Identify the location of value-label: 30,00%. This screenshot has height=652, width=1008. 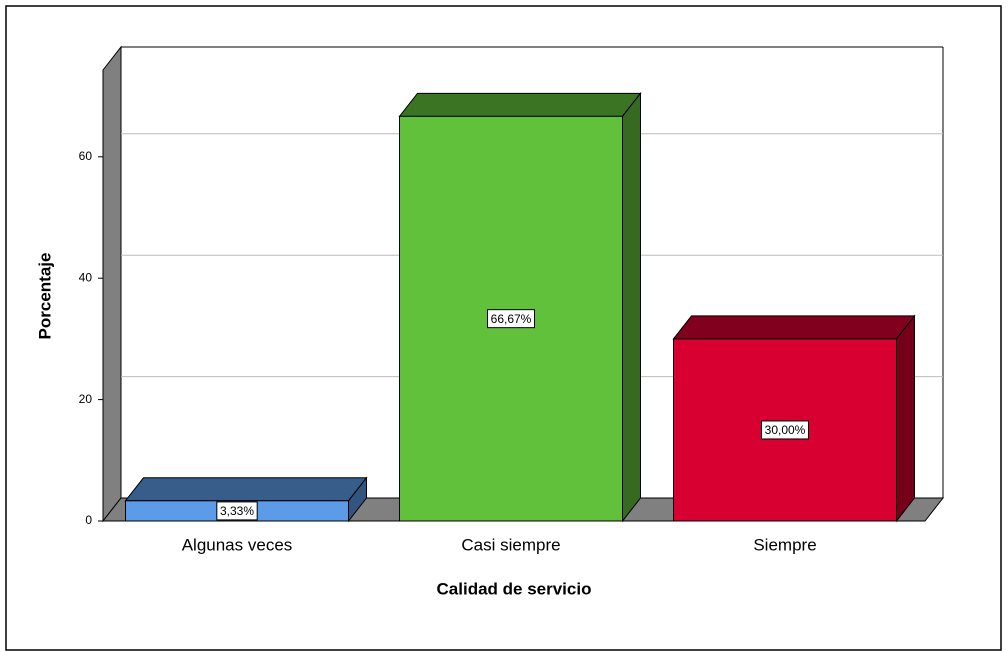
(785, 430).